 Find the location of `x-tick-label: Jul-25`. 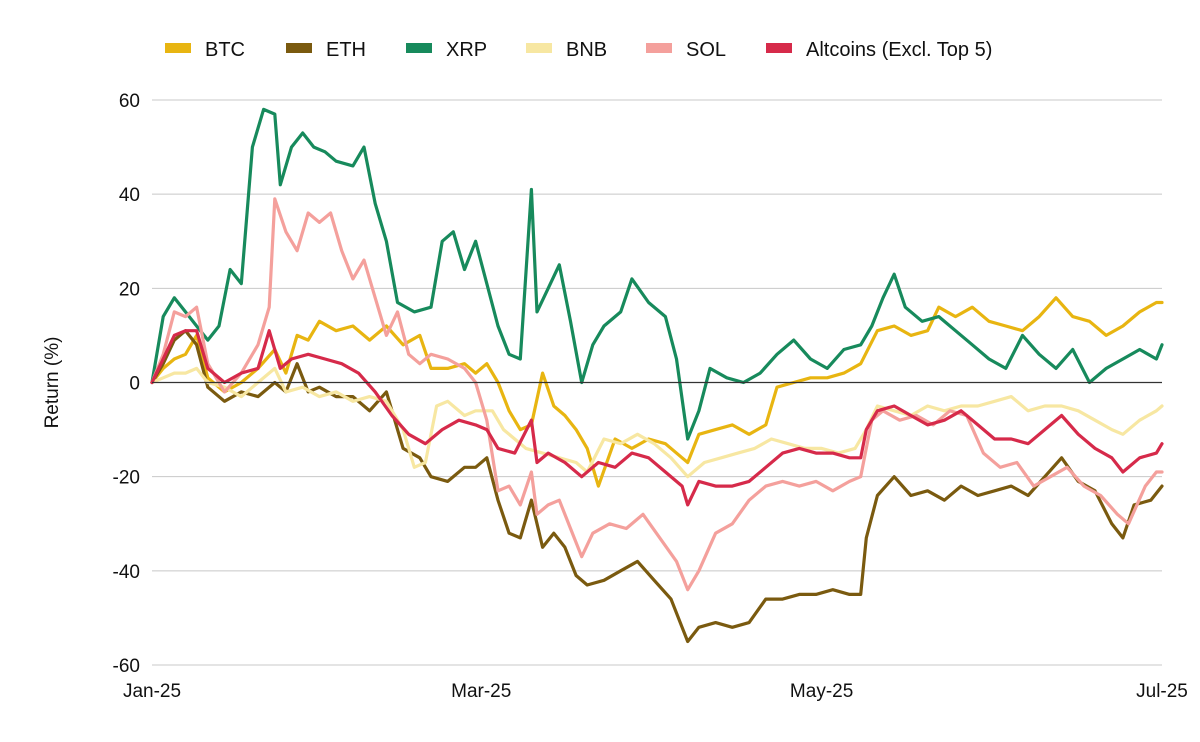

x-tick-label: Jul-25 is located at coordinates (1162, 691).